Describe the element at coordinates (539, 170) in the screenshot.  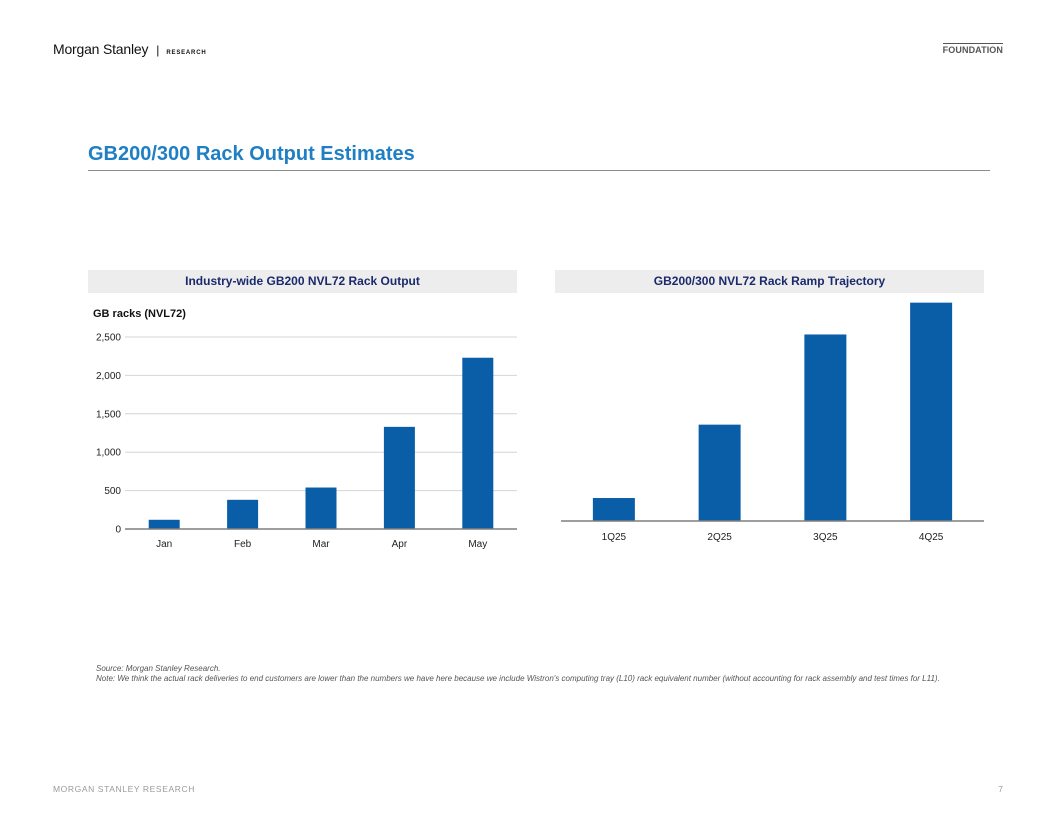
I see `title-divider` at that location.